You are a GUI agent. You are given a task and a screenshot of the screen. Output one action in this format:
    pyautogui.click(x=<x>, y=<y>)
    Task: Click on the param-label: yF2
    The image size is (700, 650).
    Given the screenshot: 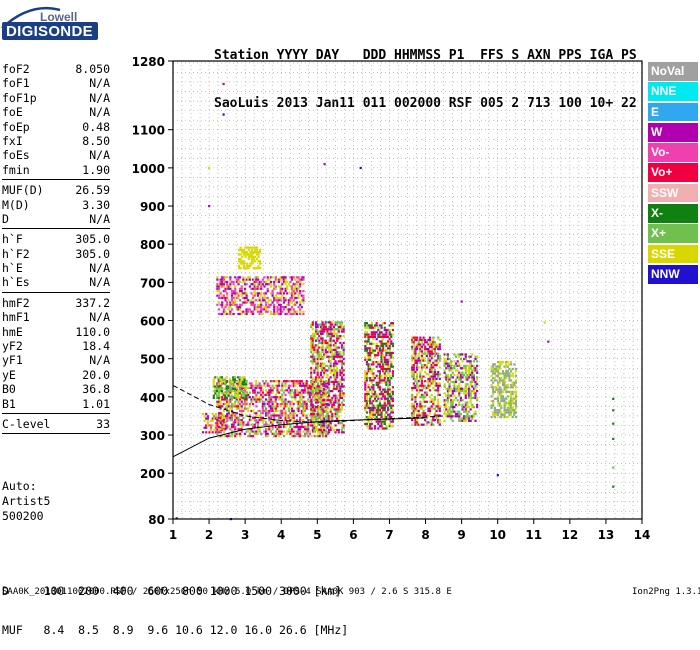 What is the action you would take?
    pyautogui.click(x=12, y=346)
    